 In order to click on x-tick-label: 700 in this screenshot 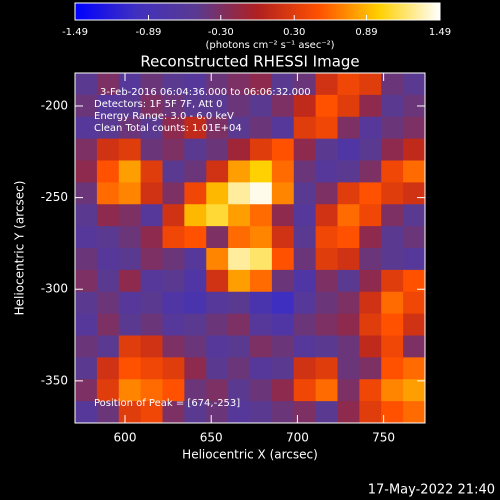, I will do `click(297, 438)`.